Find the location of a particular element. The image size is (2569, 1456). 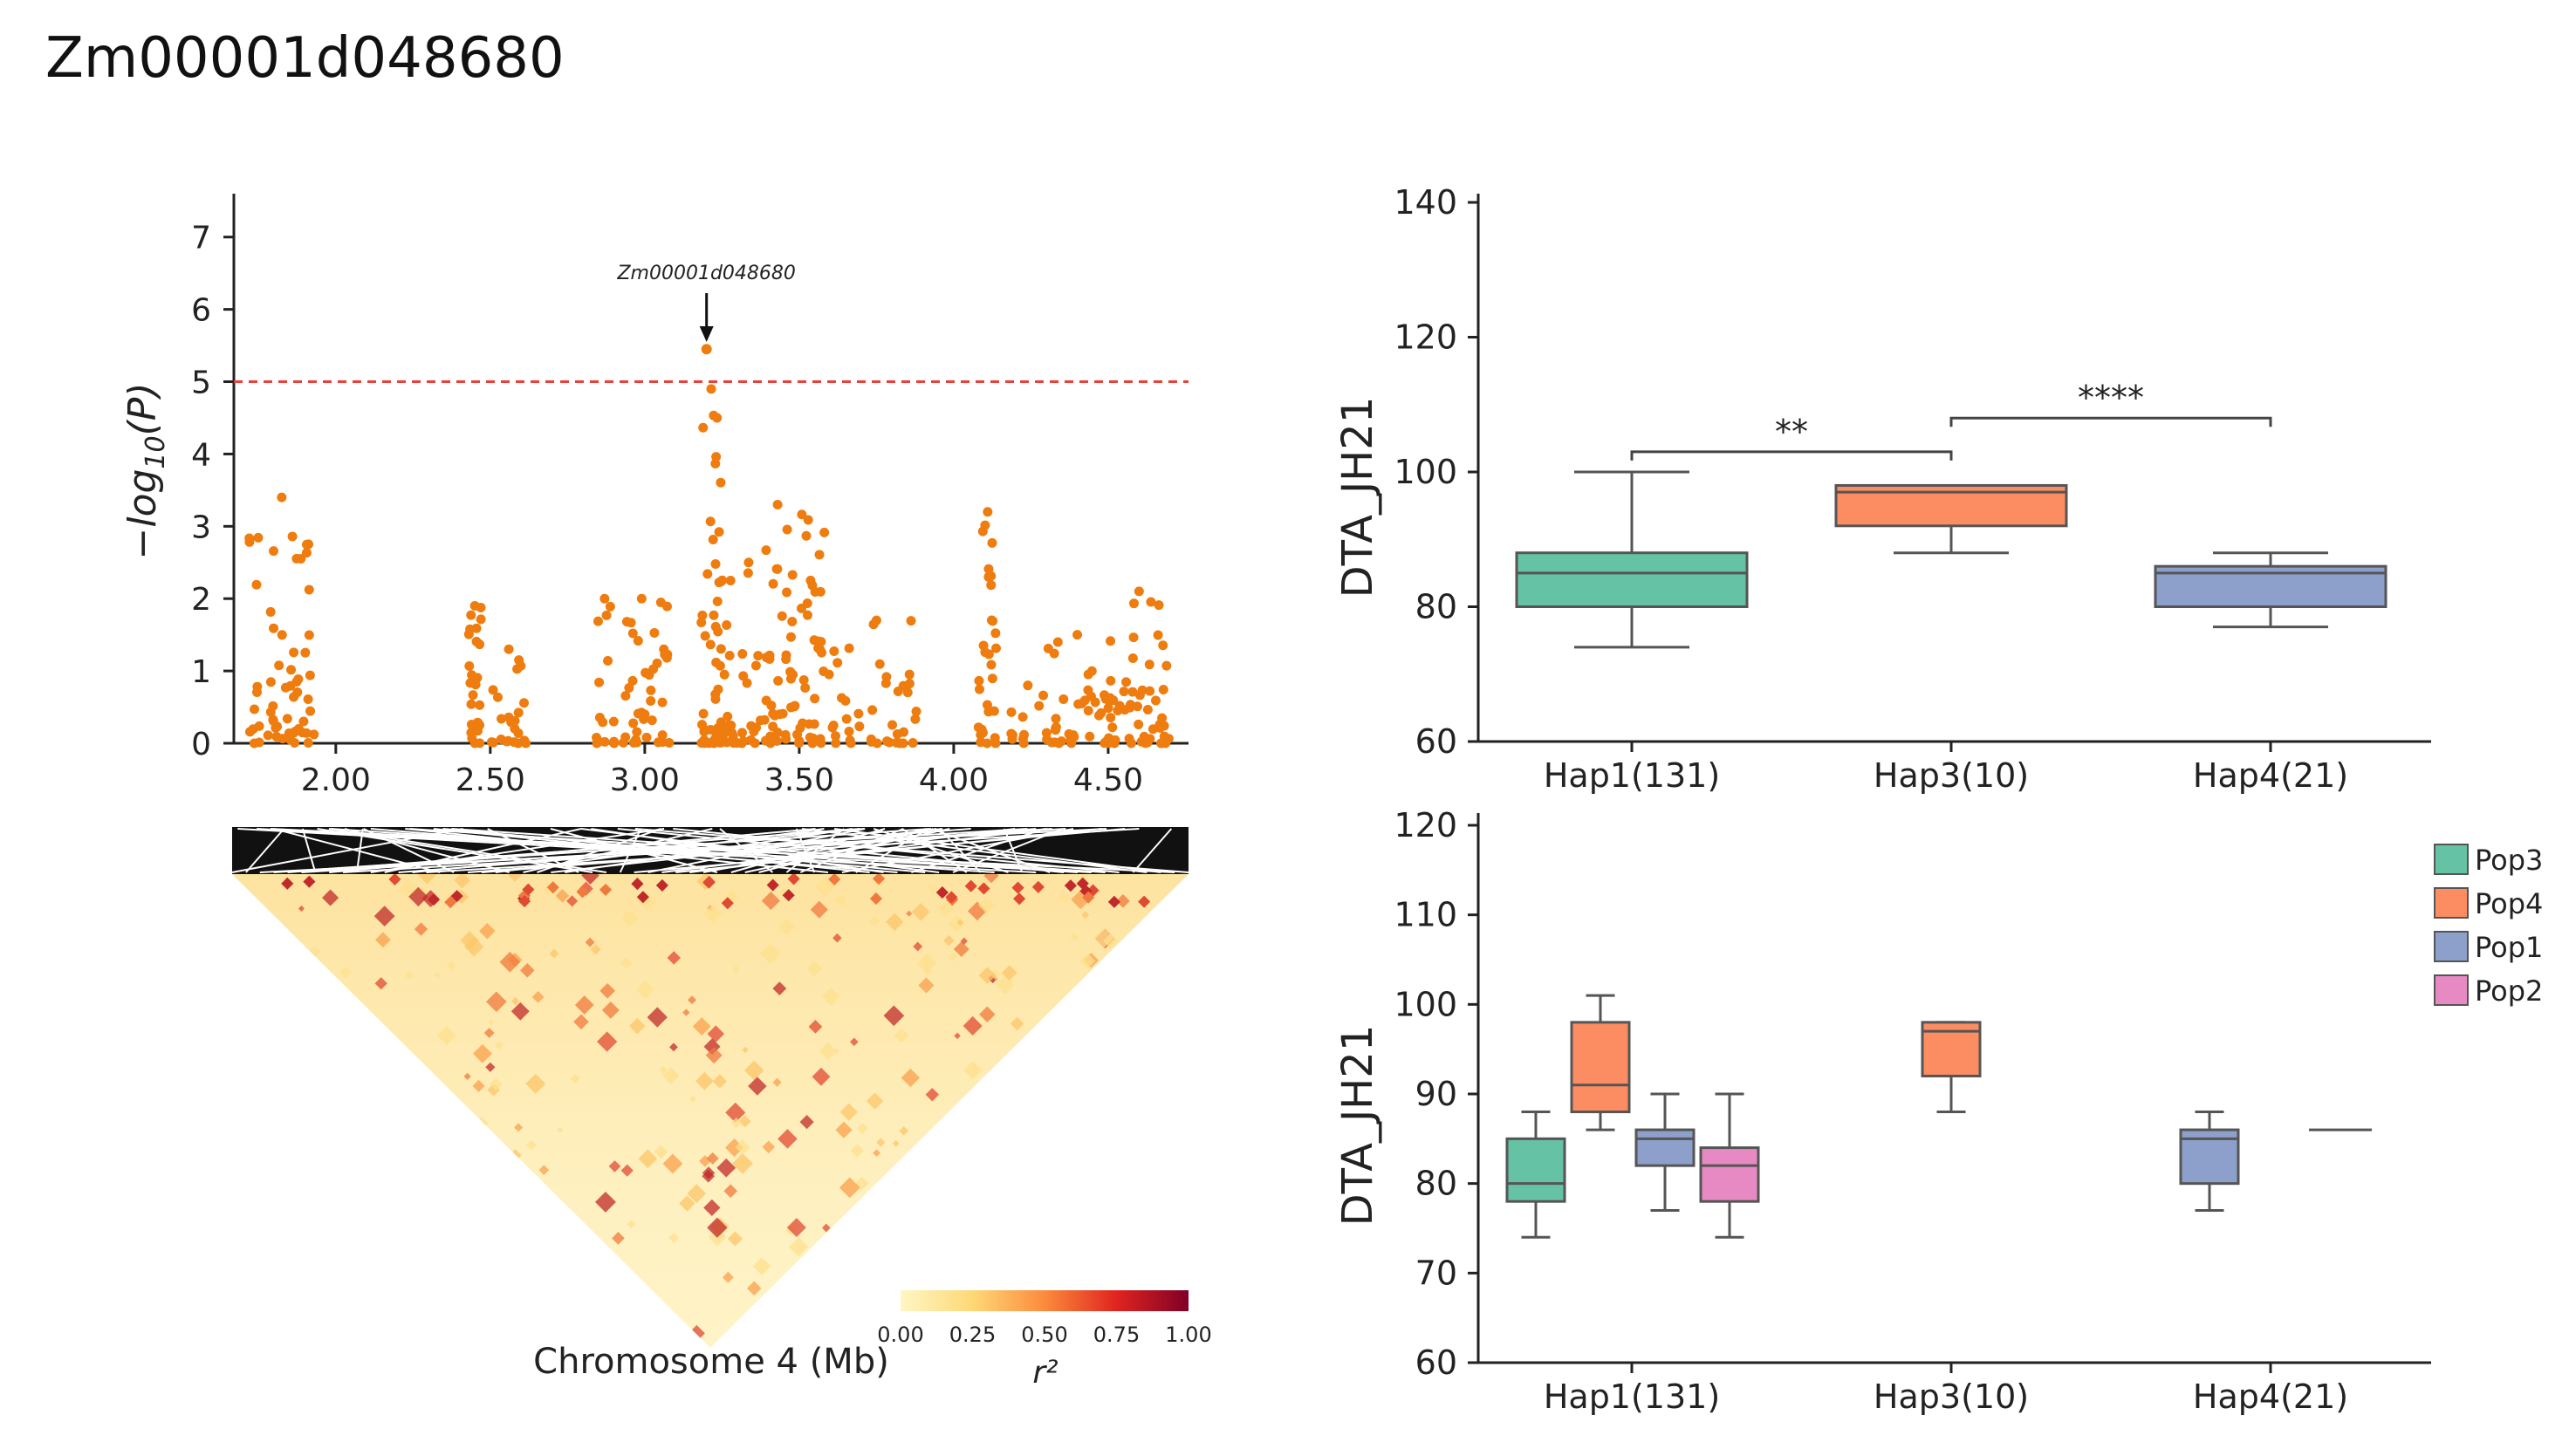

y-tick-label: 100 is located at coordinates (1426, 1004).